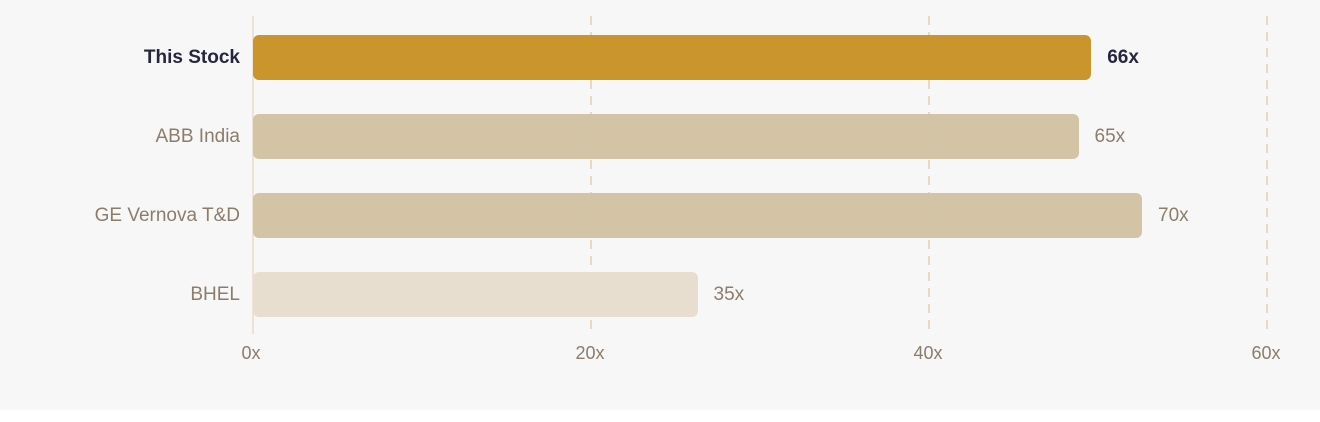  I want to click on page-background-strip, so click(660, 416).